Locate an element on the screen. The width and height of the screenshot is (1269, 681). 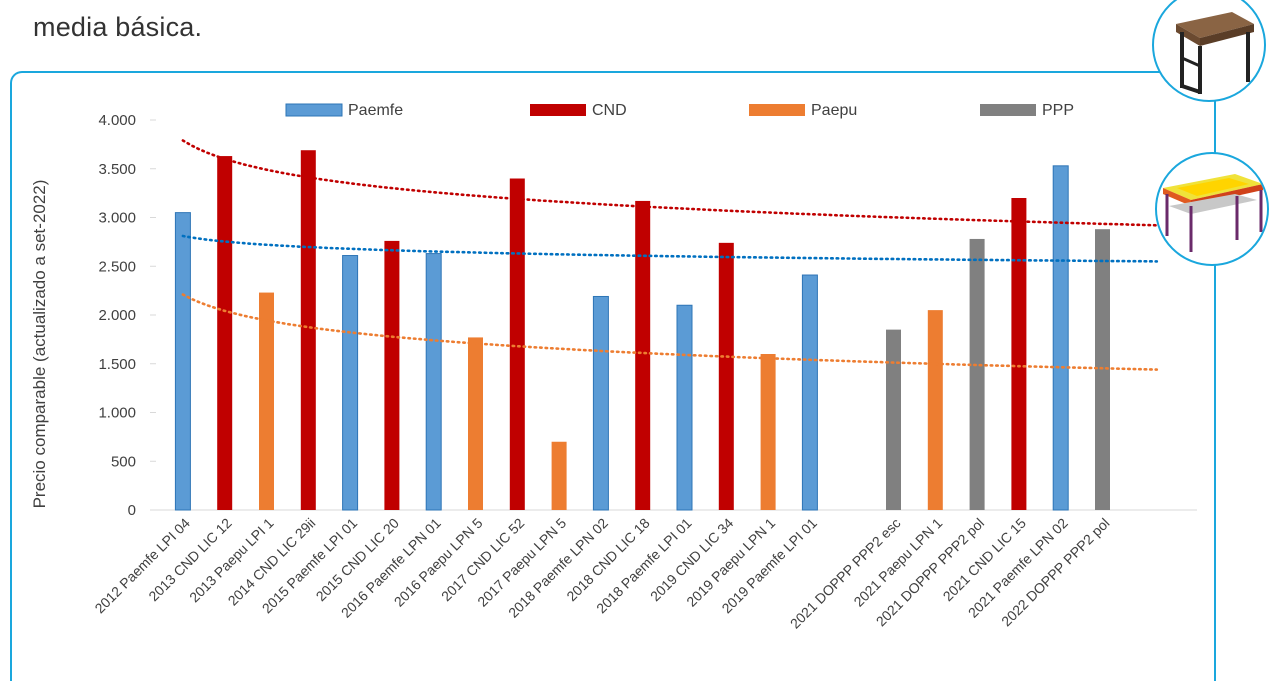
trendline-paemfe is located at coordinates (670, 248).